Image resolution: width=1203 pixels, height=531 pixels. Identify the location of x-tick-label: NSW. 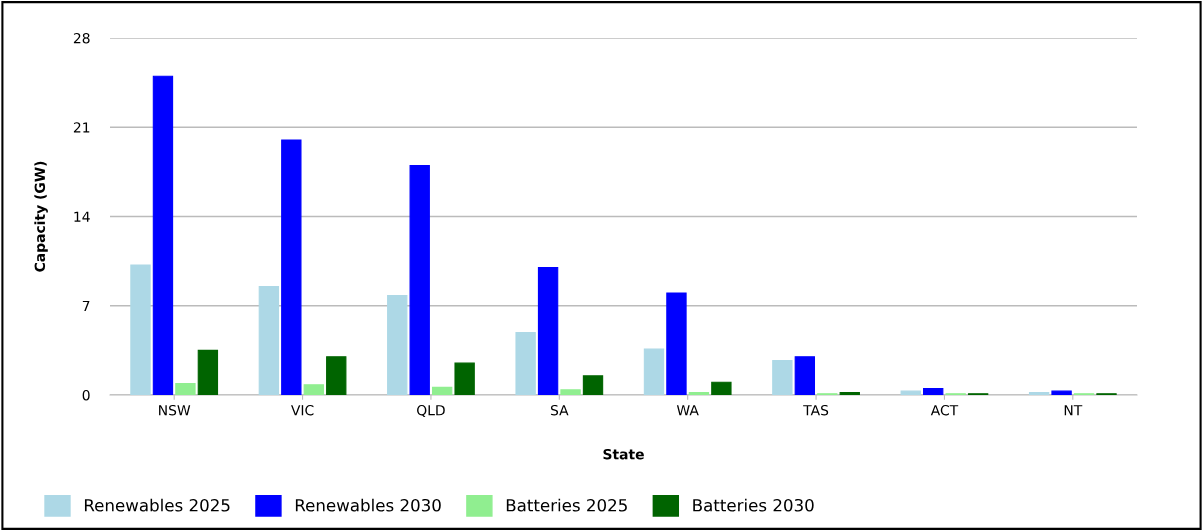
(175, 410).